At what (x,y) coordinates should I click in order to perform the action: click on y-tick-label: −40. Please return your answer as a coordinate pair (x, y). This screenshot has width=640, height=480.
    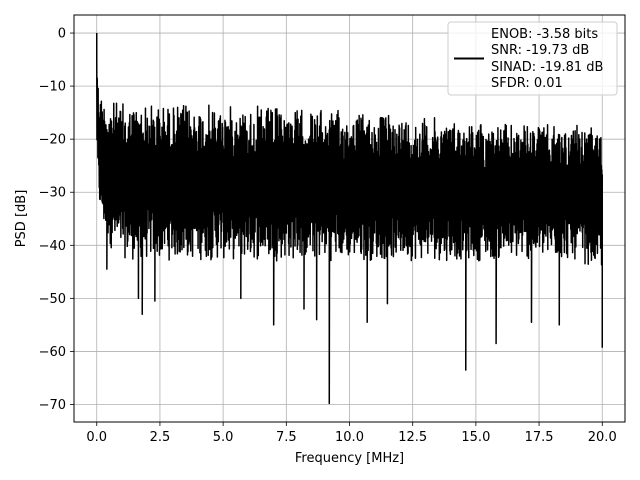
    Looking at the image, I should click on (52, 246).